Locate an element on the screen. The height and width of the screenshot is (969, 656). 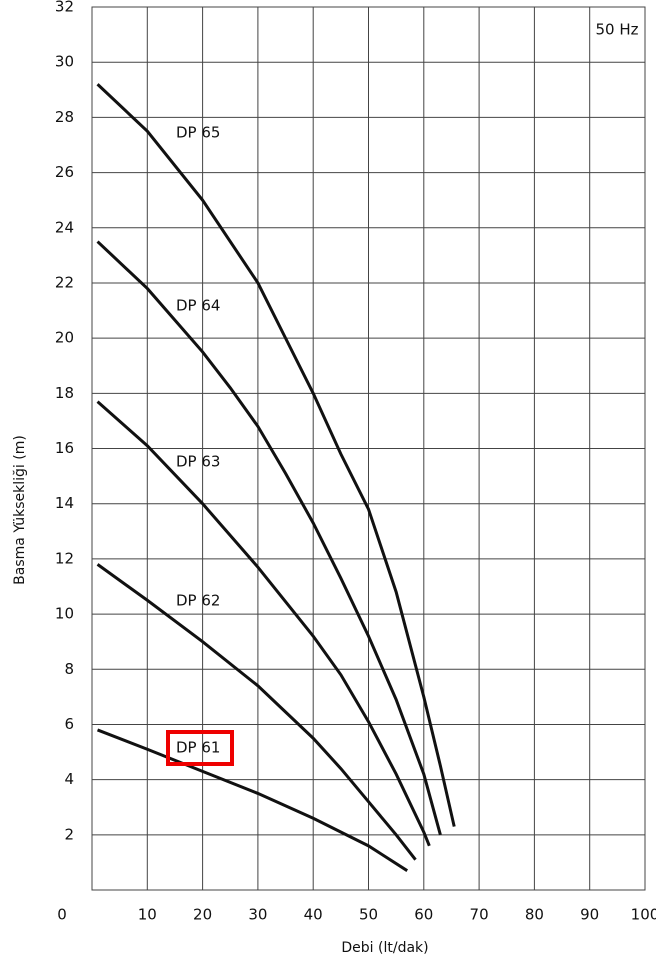
series-label: DP 62 is located at coordinates (198, 601).